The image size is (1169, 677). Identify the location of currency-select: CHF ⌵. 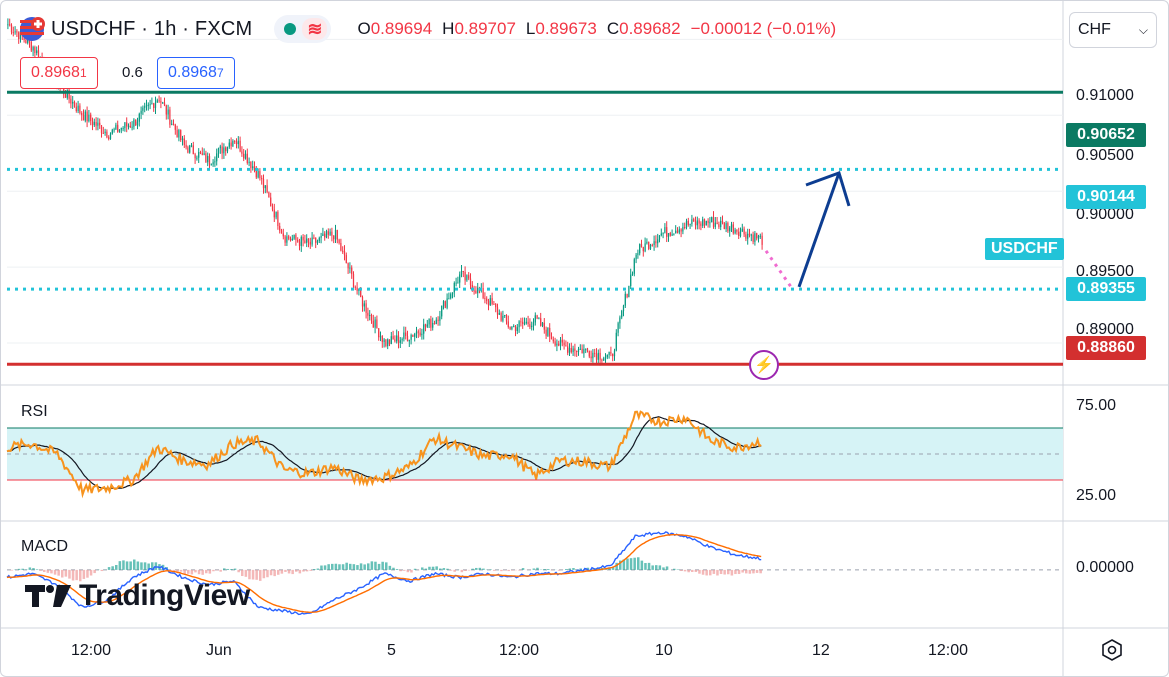
(1113, 30).